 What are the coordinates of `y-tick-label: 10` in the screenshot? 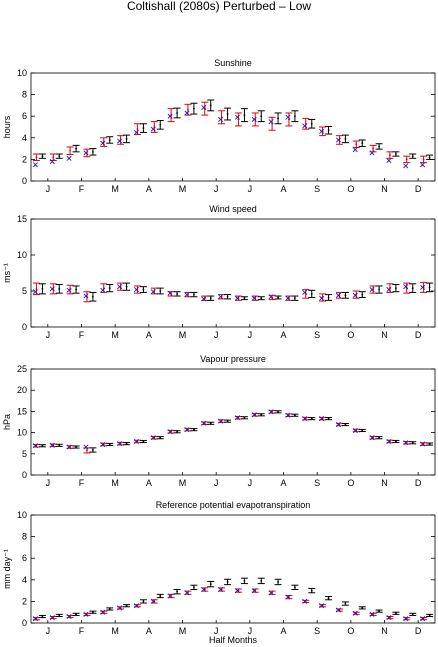 It's located at (22, 515).